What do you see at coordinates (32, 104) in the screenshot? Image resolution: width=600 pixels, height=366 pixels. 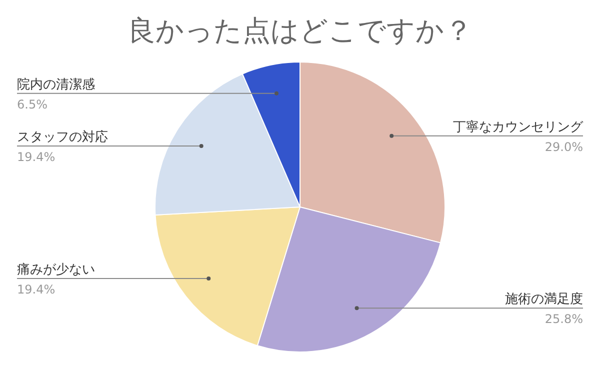 I see `data-label: 6.5%` at bounding box center [32, 104].